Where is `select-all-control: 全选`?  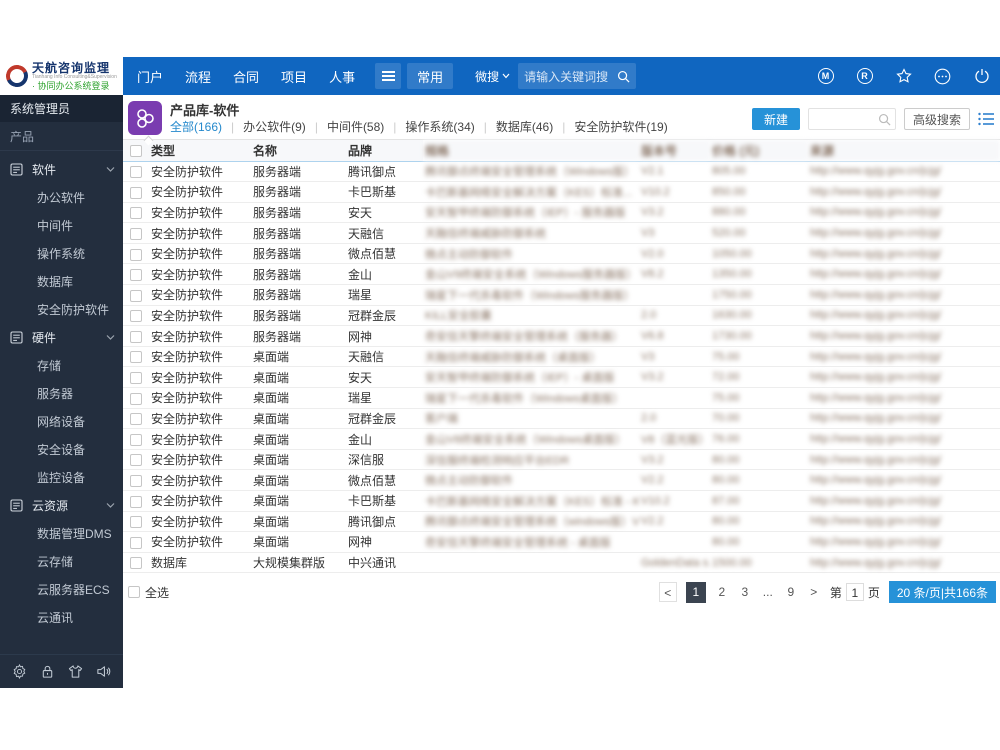 select-all-control: 全选 is located at coordinates (146, 592).